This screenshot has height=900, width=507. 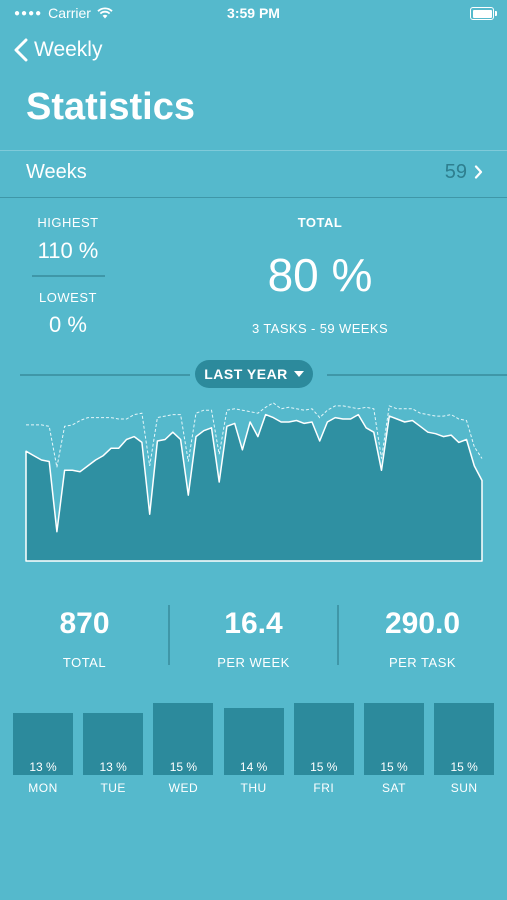 I want to click on lowest-label: LOWEST, so click(x=68, y=297).